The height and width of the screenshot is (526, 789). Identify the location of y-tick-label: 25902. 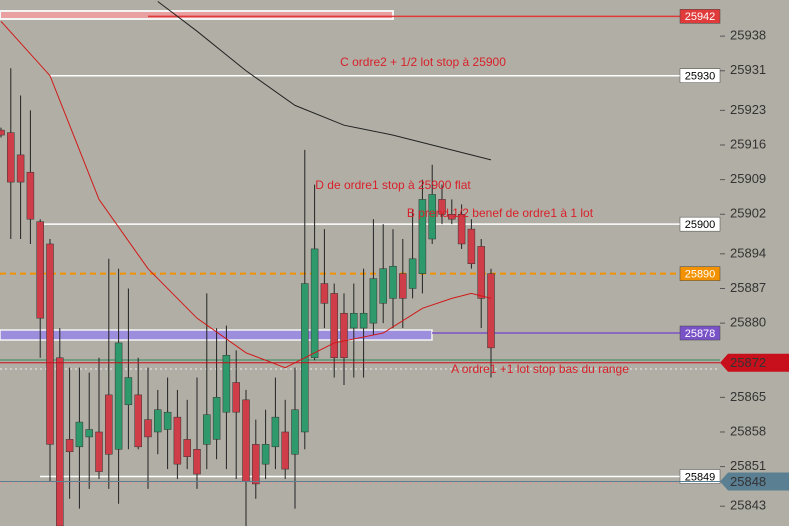
(748, 213).